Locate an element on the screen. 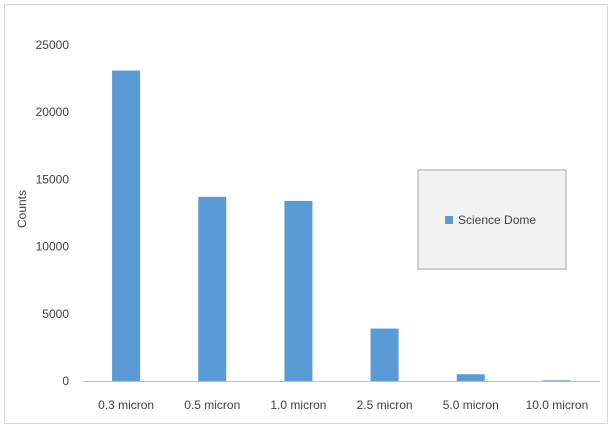 This screenshot has height=427, width=613. y-tick-label: 0 is located at coordinates (65, 381).